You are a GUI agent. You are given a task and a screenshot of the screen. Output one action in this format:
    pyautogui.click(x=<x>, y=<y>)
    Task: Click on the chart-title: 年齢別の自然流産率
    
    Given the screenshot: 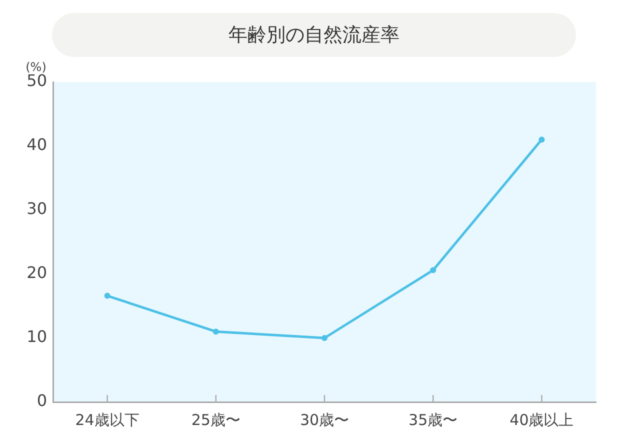 What is the action you would take?
    pyautogui.click(x=314, y=35)
    